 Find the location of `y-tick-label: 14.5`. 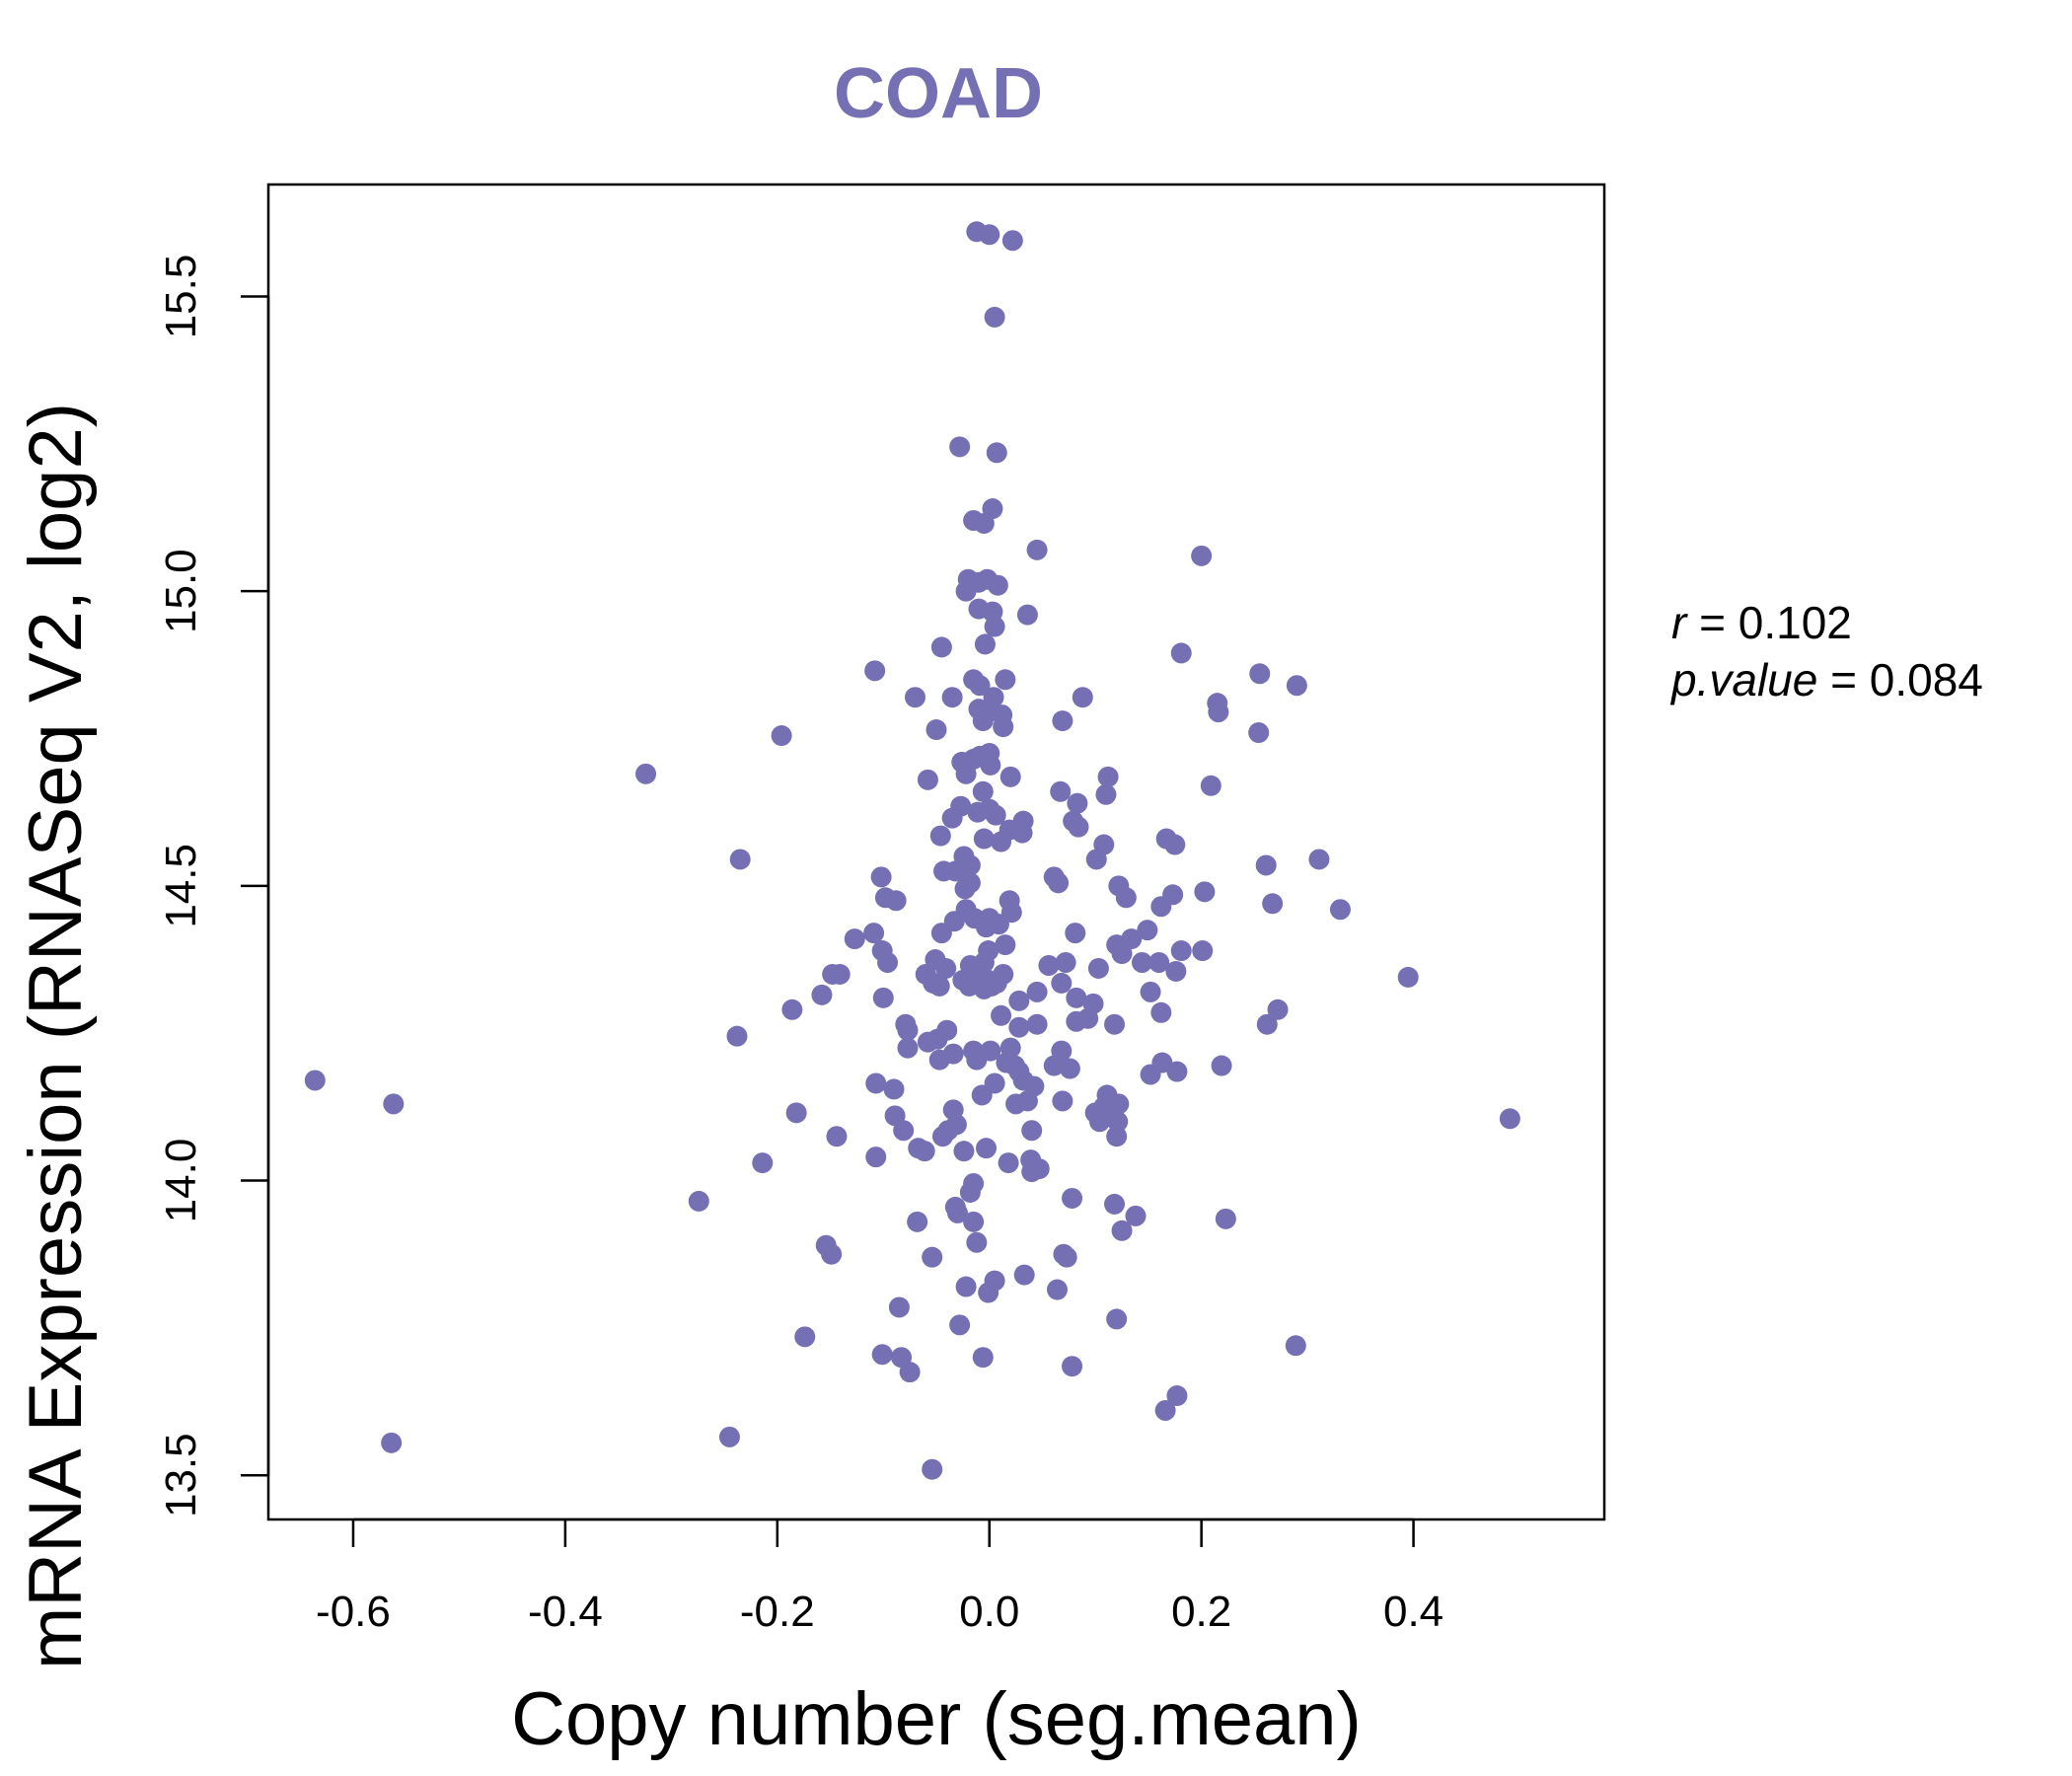

y-tick-label: 14.5 is located at coordinates (181, 886).